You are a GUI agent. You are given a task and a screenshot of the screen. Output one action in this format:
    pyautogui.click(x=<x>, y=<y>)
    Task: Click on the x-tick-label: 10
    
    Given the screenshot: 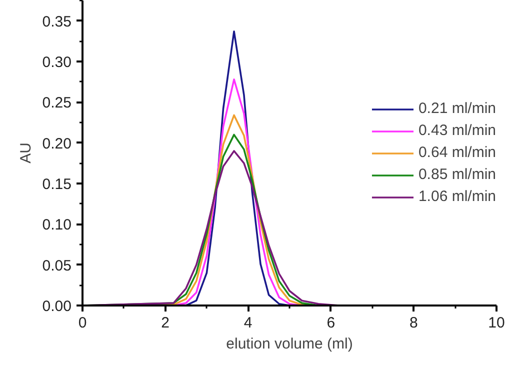 What is the action you would take?
    pyautogui.click(x=496, y=323)
    